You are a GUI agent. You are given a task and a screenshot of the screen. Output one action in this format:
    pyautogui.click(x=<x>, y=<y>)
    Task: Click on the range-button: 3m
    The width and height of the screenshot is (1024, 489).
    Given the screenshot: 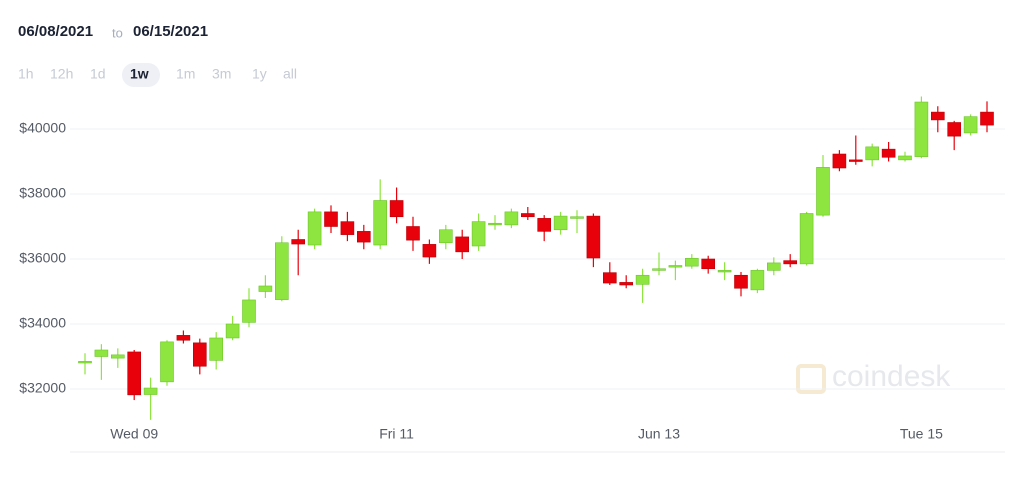 What is the action you would take?
    pyautogui.click(x=221, y=74)
    